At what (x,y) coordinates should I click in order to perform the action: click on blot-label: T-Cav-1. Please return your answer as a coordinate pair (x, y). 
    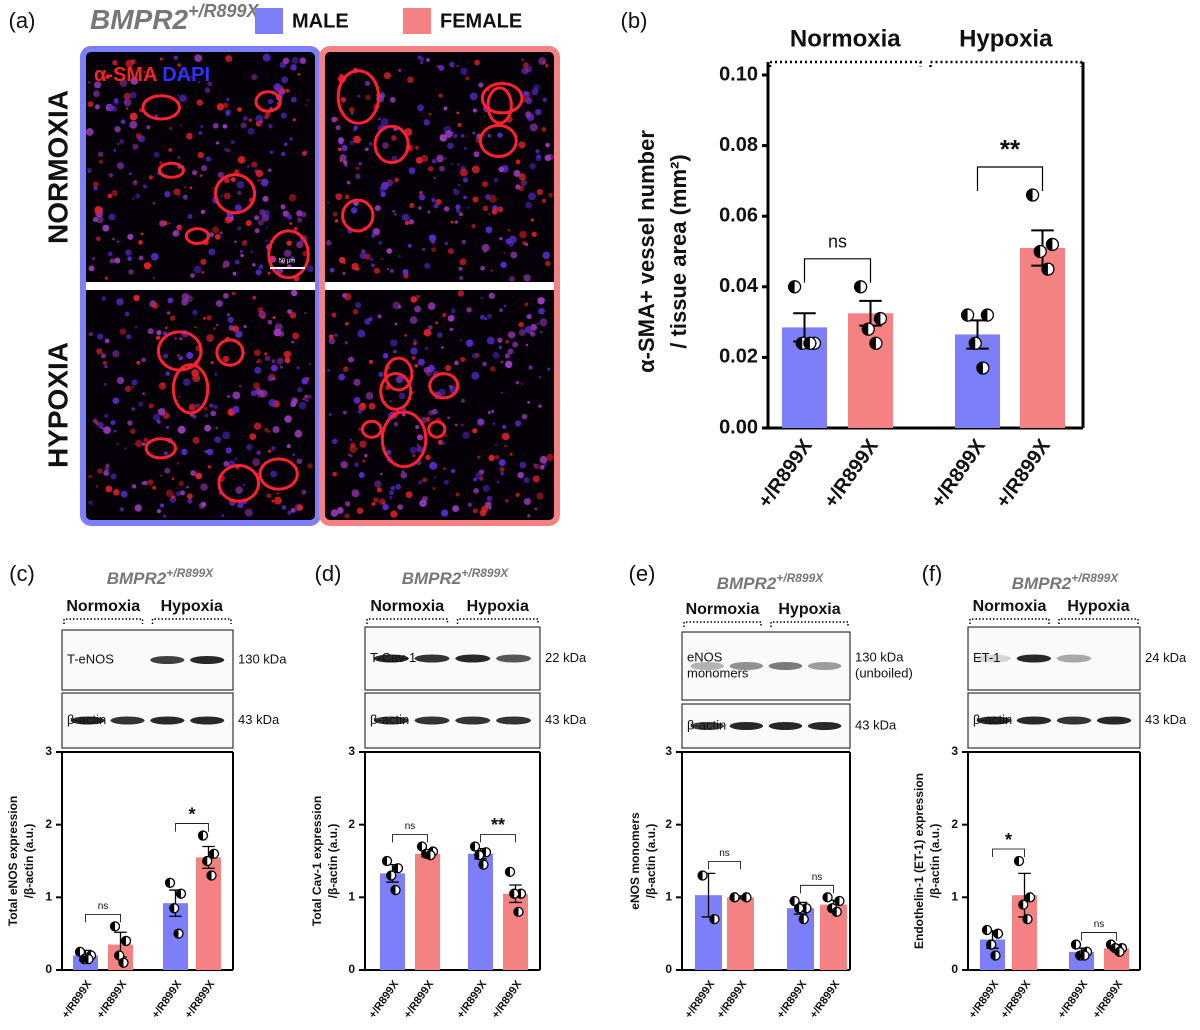
    Looking at the image, I should click on (393, 657).